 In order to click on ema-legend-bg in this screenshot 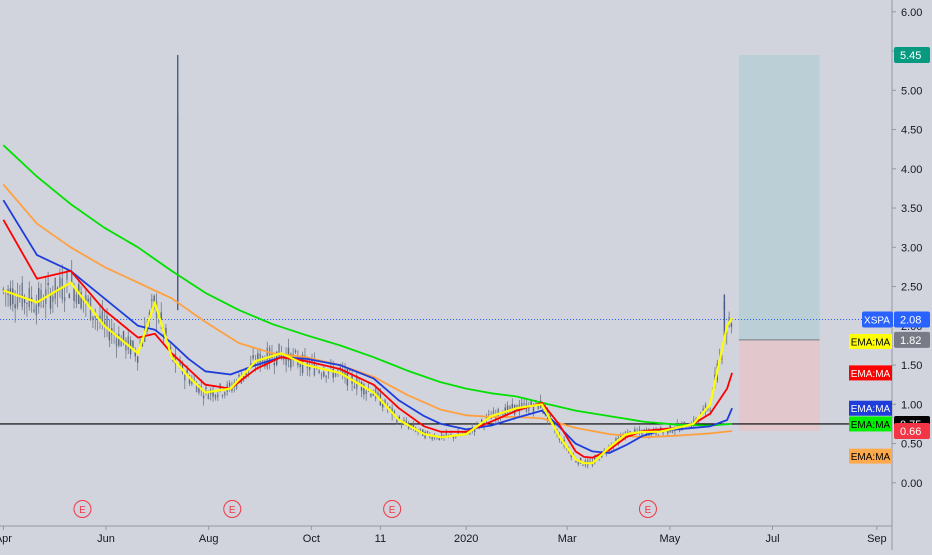, I will do `click(870, 373)`.